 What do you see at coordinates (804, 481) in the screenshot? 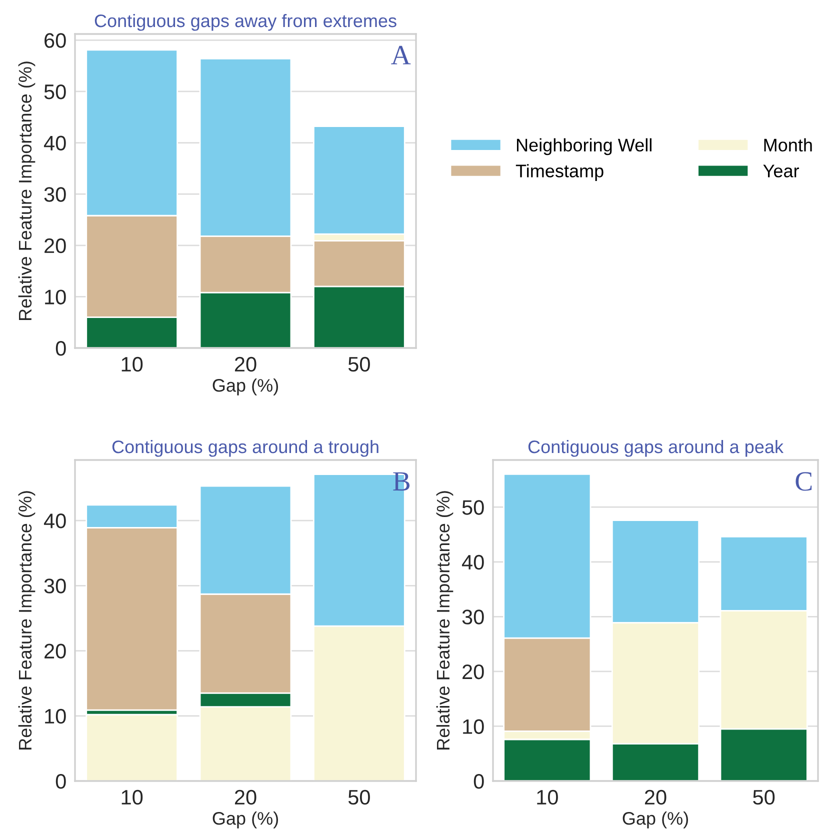
I see `annotation: C` at bounding box center [804, 481].